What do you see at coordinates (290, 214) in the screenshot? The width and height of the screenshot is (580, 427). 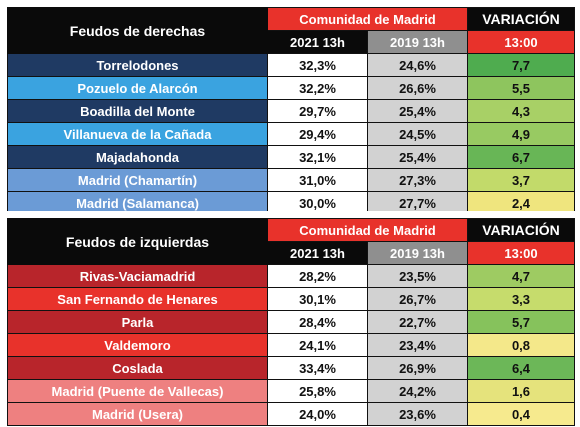 I see `section-separator` at bounding box center [290, 214].